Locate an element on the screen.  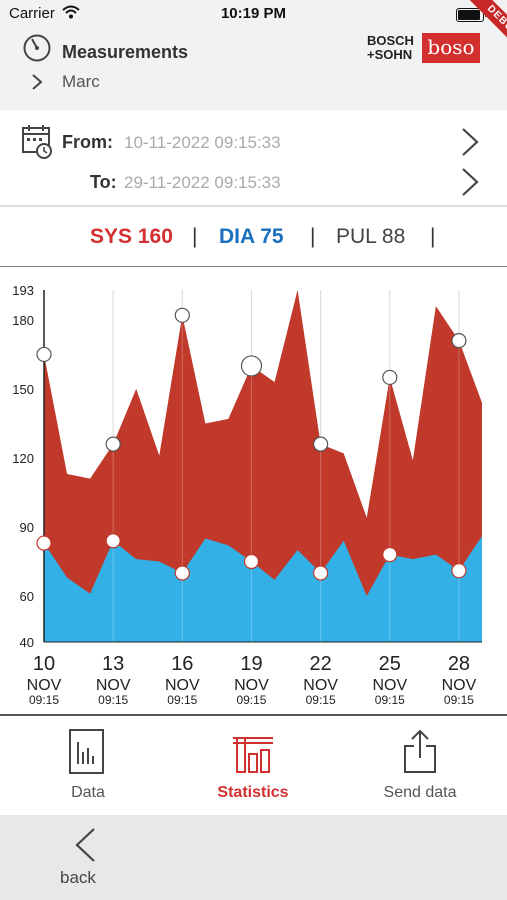
y-tick-label: 90 is located at coordinates (27, 527).